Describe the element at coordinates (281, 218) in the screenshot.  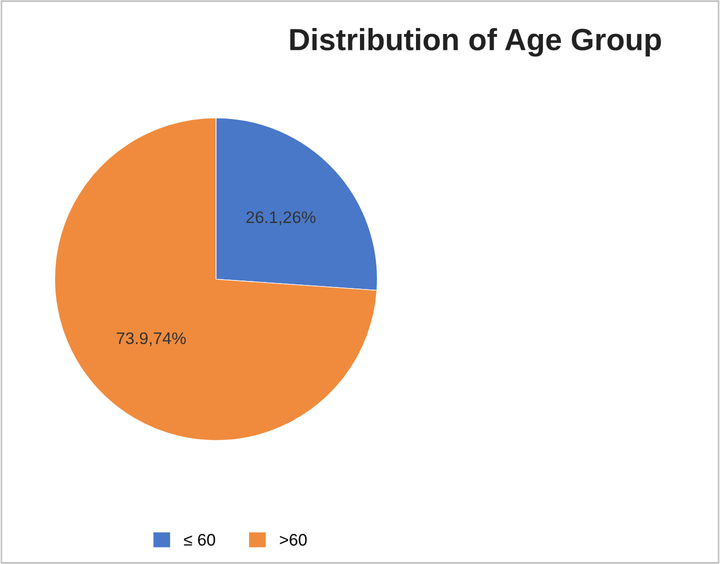
I see `data-label: 26.1,26%` at that location.